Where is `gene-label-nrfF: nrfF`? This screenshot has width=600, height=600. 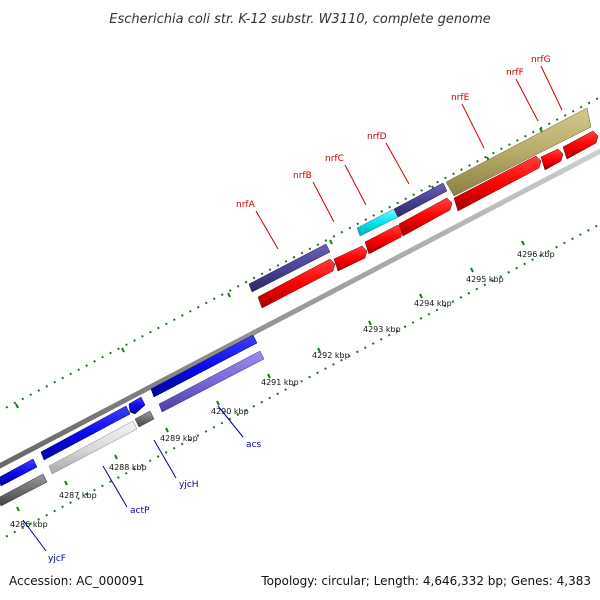 gene-label-nrfF: nrfF is located at coordinates (515, 73).